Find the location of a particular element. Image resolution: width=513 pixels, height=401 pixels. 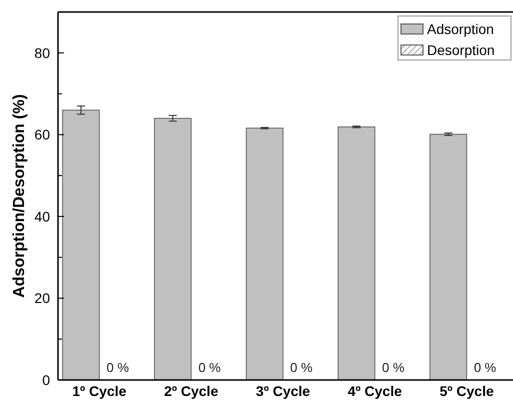

x-tick-label: 1º Cycle is located at coordinates (99, 391).